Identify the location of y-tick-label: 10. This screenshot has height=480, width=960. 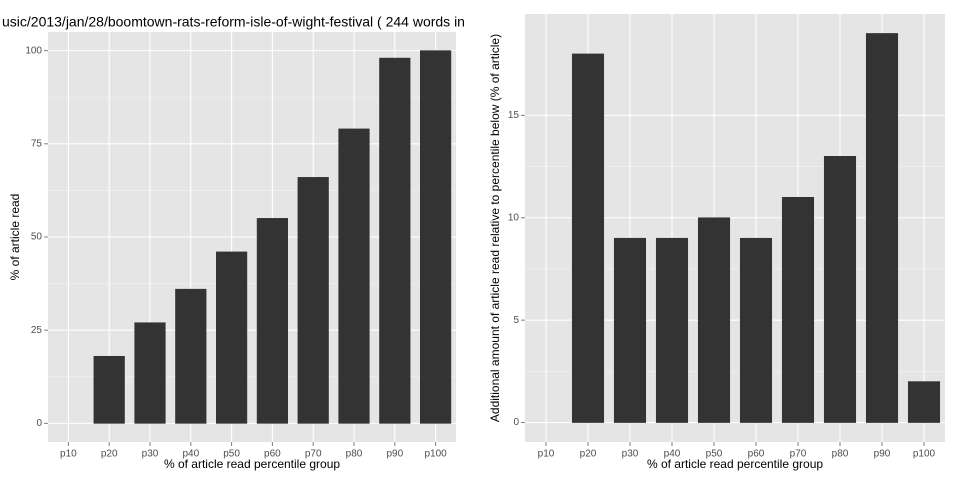
(514, 217).